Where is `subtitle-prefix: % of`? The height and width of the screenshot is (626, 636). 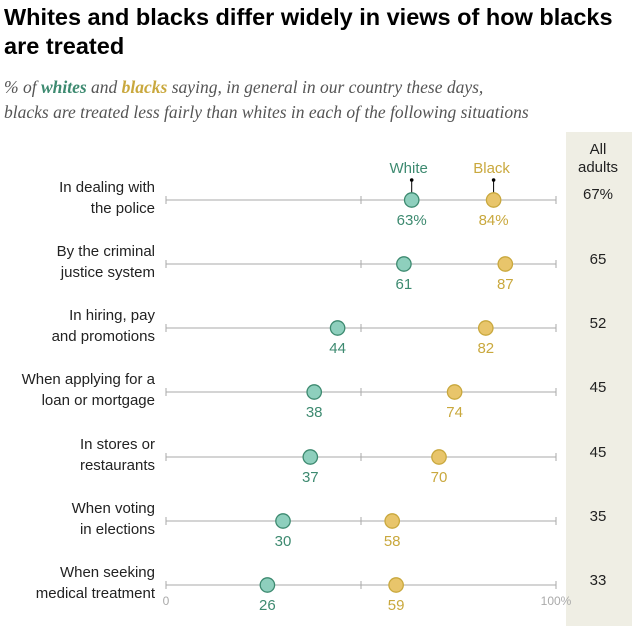 subtitle-prefix: % of is located at coordinates (22, 87).